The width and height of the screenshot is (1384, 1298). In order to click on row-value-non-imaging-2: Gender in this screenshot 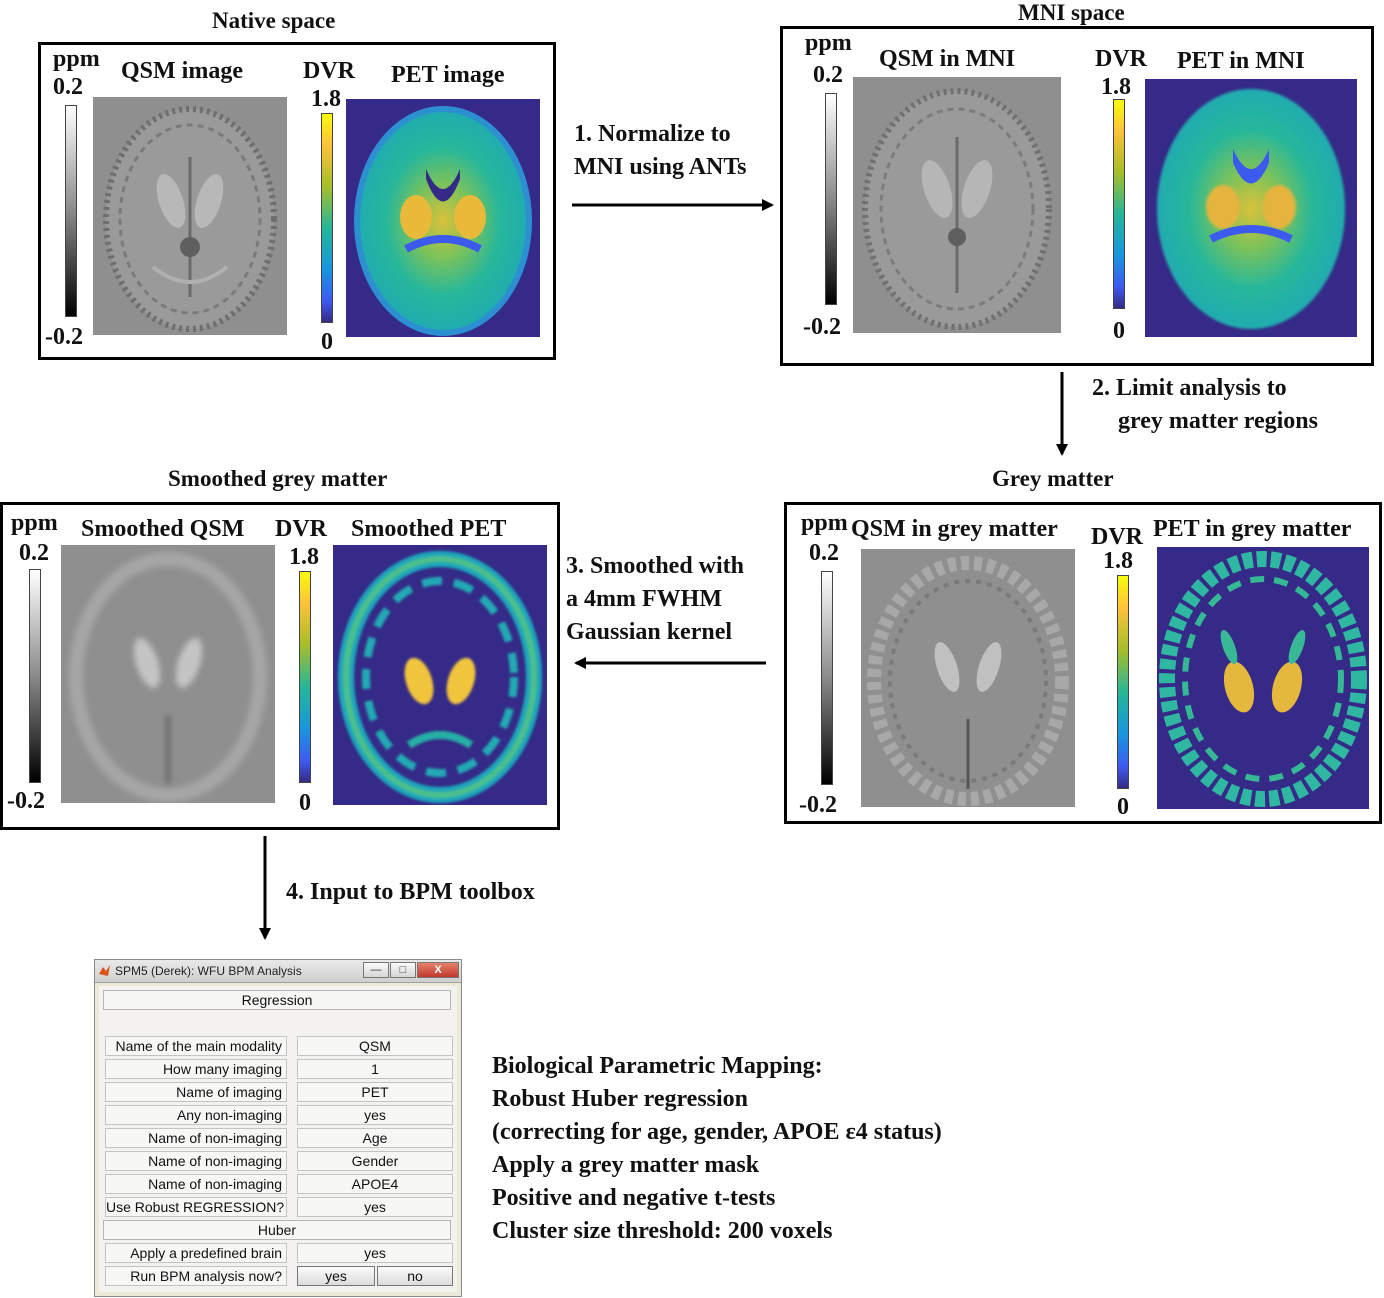, I will do `click(375, 1161)`.